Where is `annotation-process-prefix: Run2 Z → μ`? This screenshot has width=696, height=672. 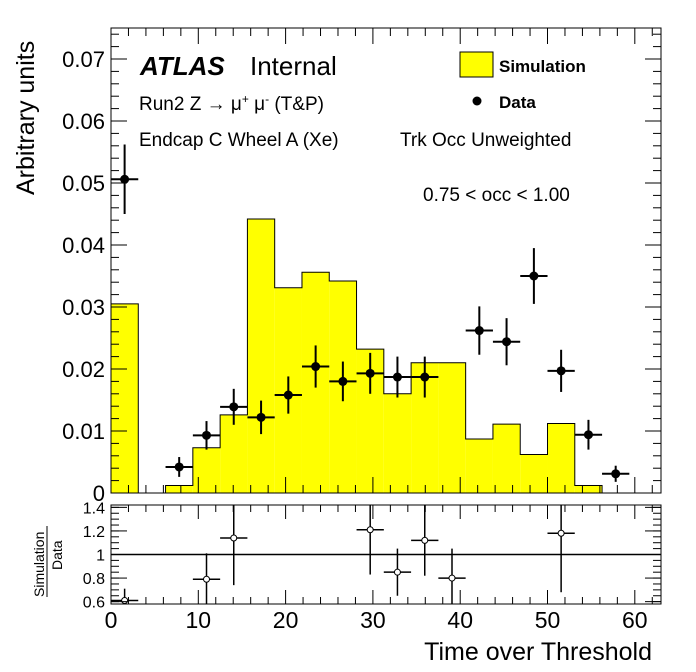 annotation-process-prefix: Run2 Z → μ is located at coordinates (190, 104).